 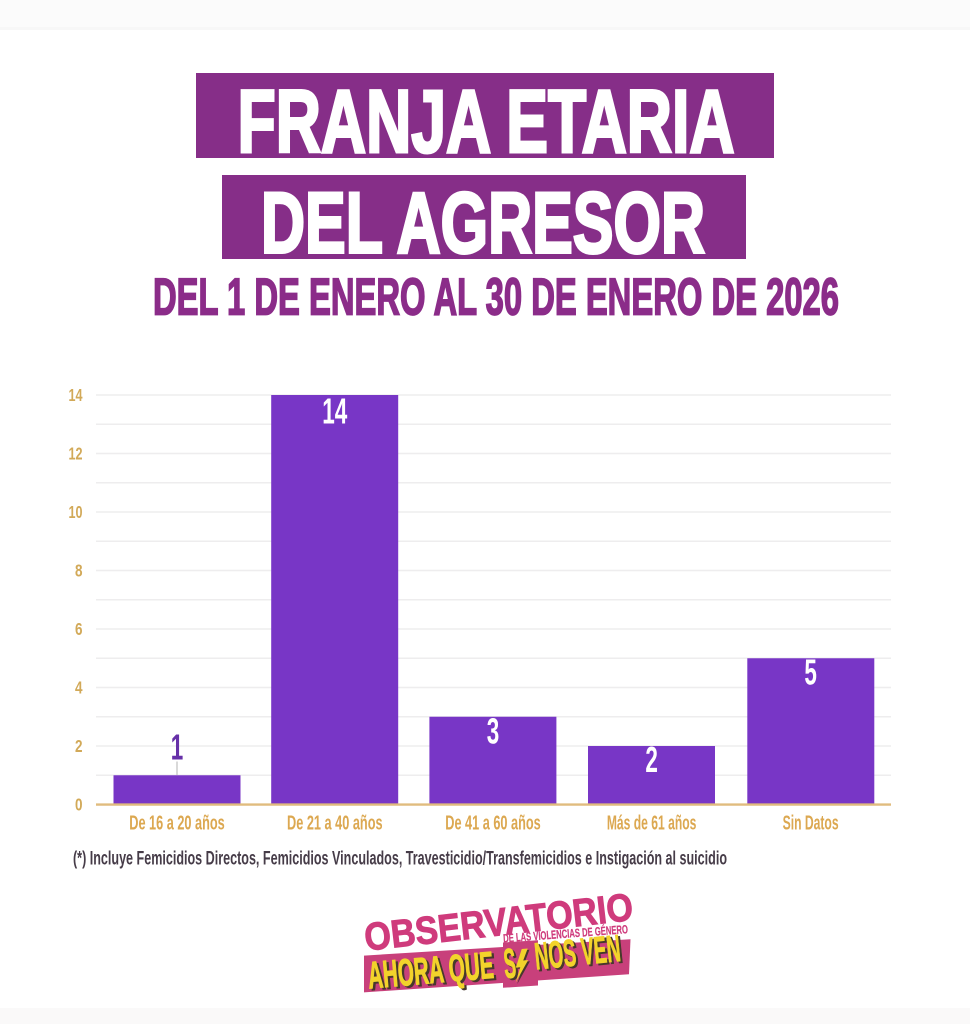 What do you see at coordinates (486, 121) in the screenshot?
I see `svg-text: FRANJA ETARIA` at bounding box center [486, 121].